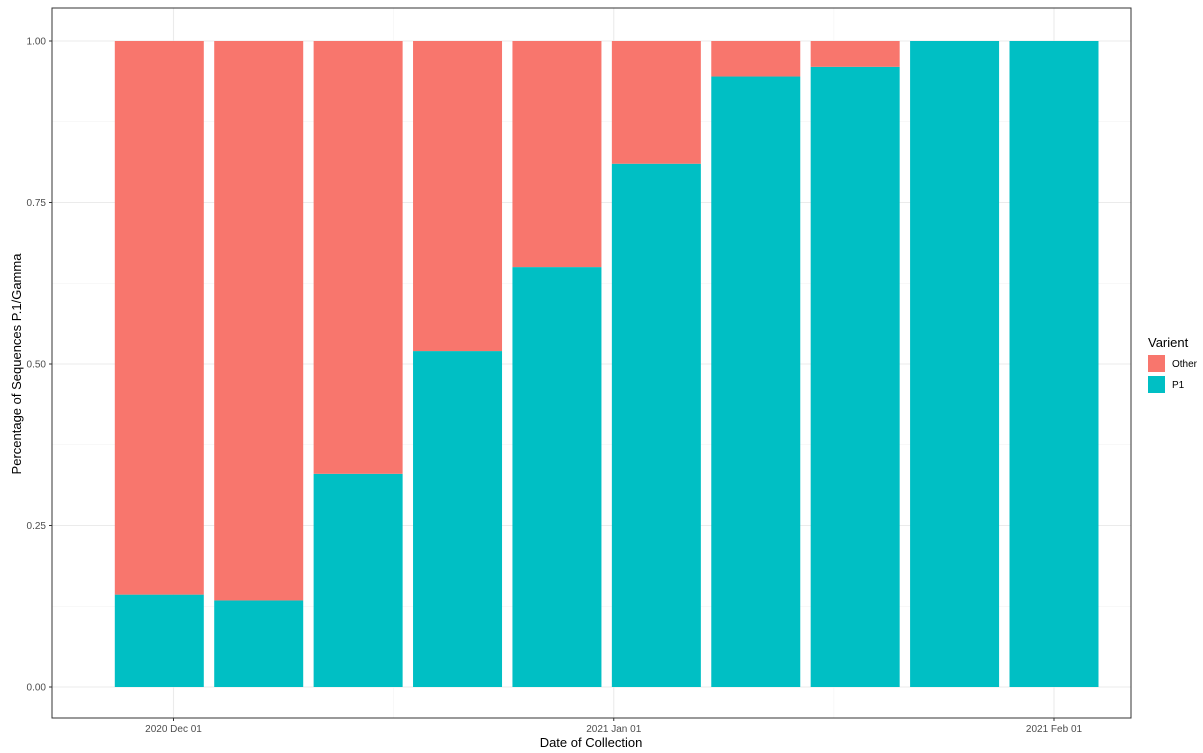 The image size is (1203, 753). I want to click on y-tick-label: 0.75, so click(37, 203).